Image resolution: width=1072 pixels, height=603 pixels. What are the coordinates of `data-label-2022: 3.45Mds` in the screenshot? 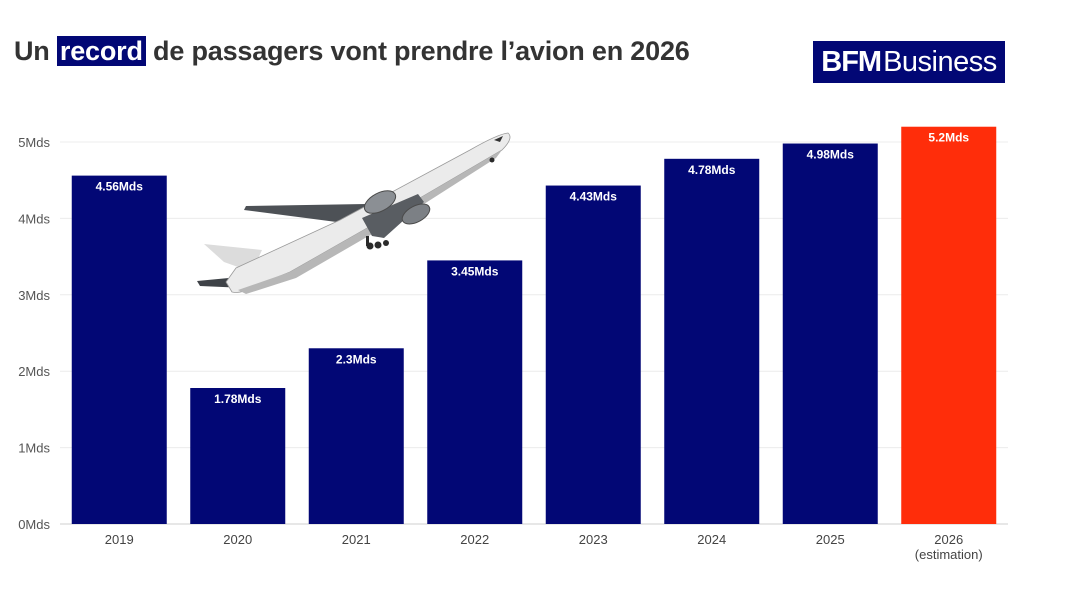 It's located at (475, 271).